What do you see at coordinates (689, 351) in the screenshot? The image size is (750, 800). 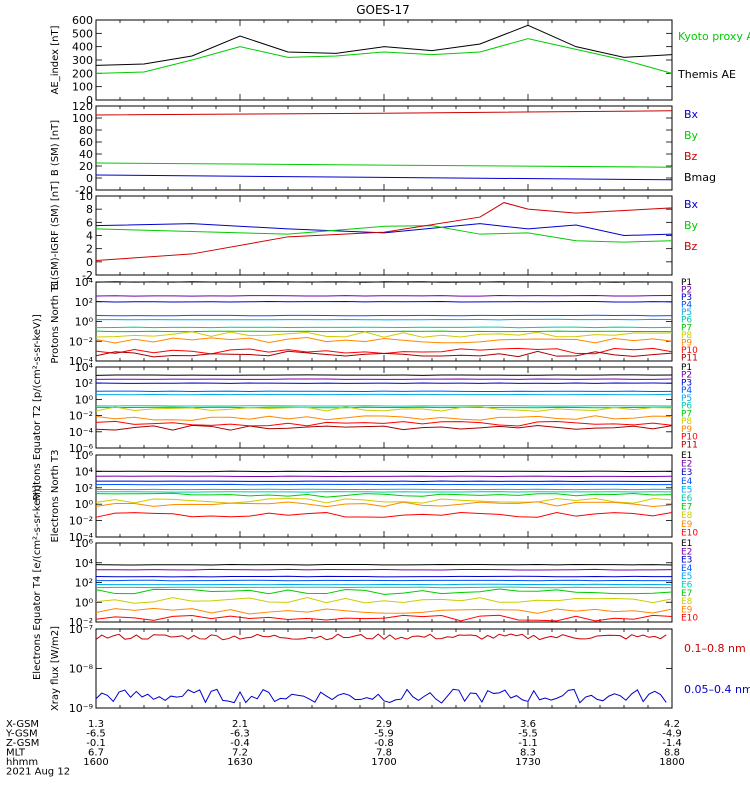 I see `legend-p10: P10` at bounding box center [689, 351].